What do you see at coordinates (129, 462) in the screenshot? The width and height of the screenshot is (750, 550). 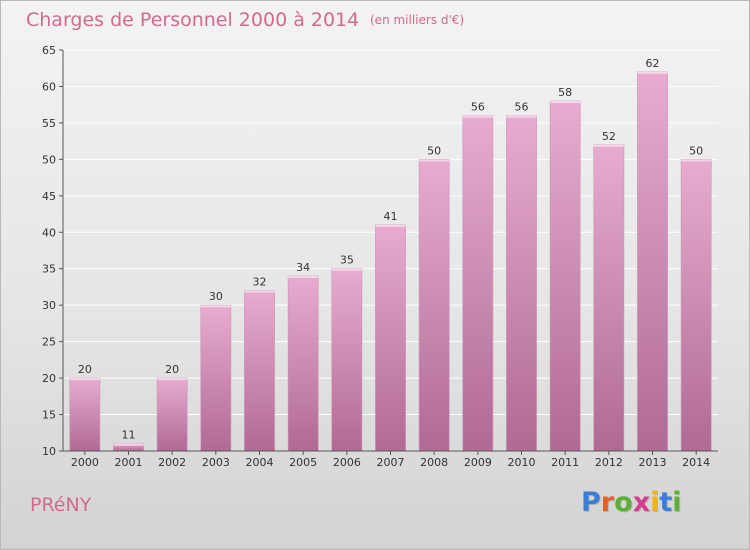 I see `x-tick-label: 2001` at bounding box center [129, 462].